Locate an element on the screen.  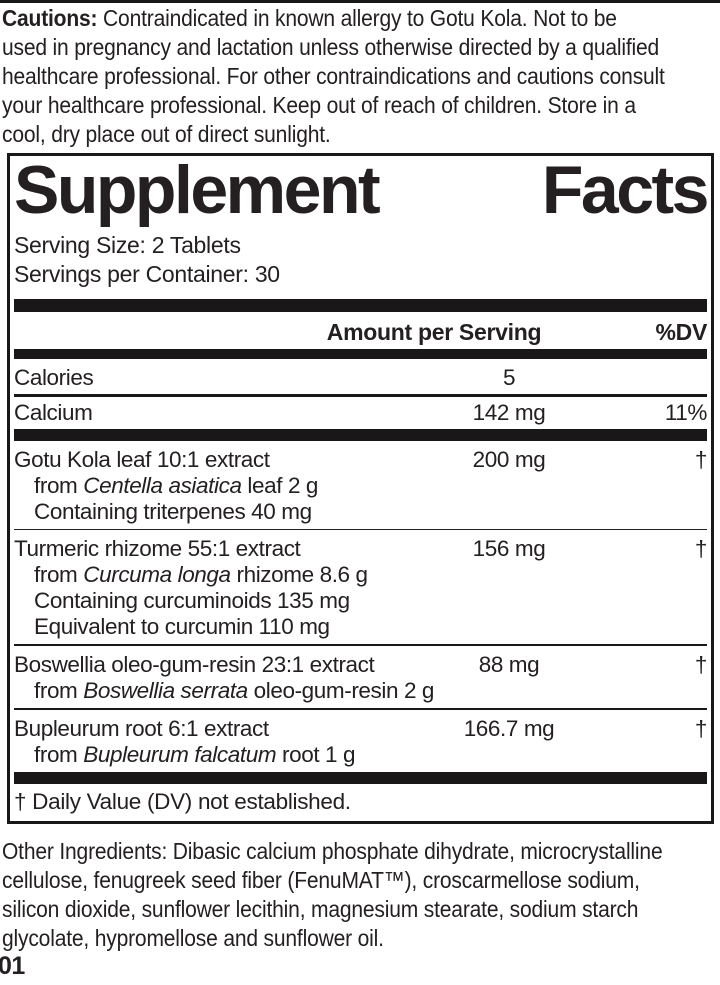
ingredient-amount: 88 mg is located at coordinates (509, 664).